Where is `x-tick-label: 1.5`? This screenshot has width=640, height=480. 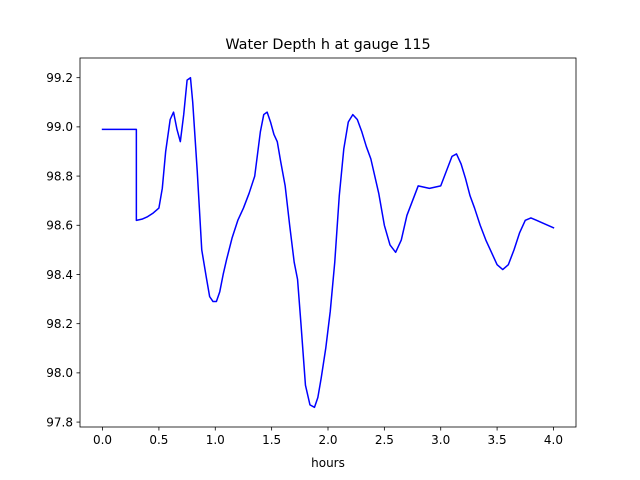 x-tick-label: 1.5 is located at coordinates (271, 440).